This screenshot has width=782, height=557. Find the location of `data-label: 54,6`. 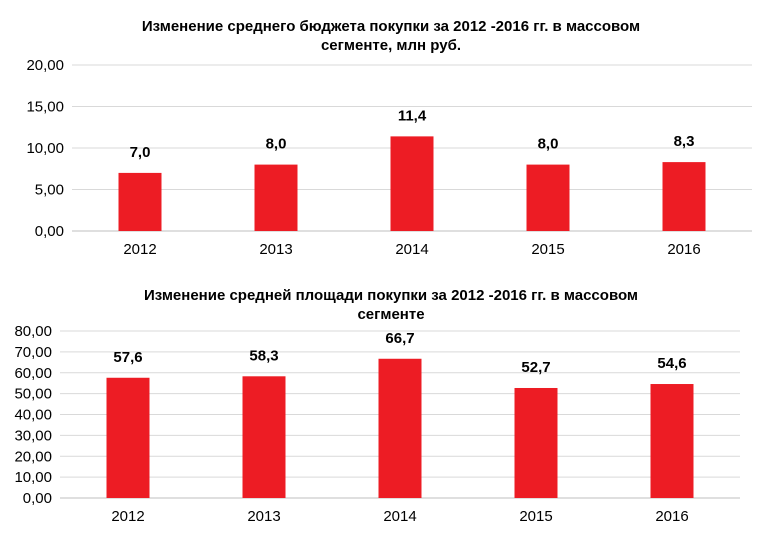

data-label: 54,6 is located at coordinates (671, 363).